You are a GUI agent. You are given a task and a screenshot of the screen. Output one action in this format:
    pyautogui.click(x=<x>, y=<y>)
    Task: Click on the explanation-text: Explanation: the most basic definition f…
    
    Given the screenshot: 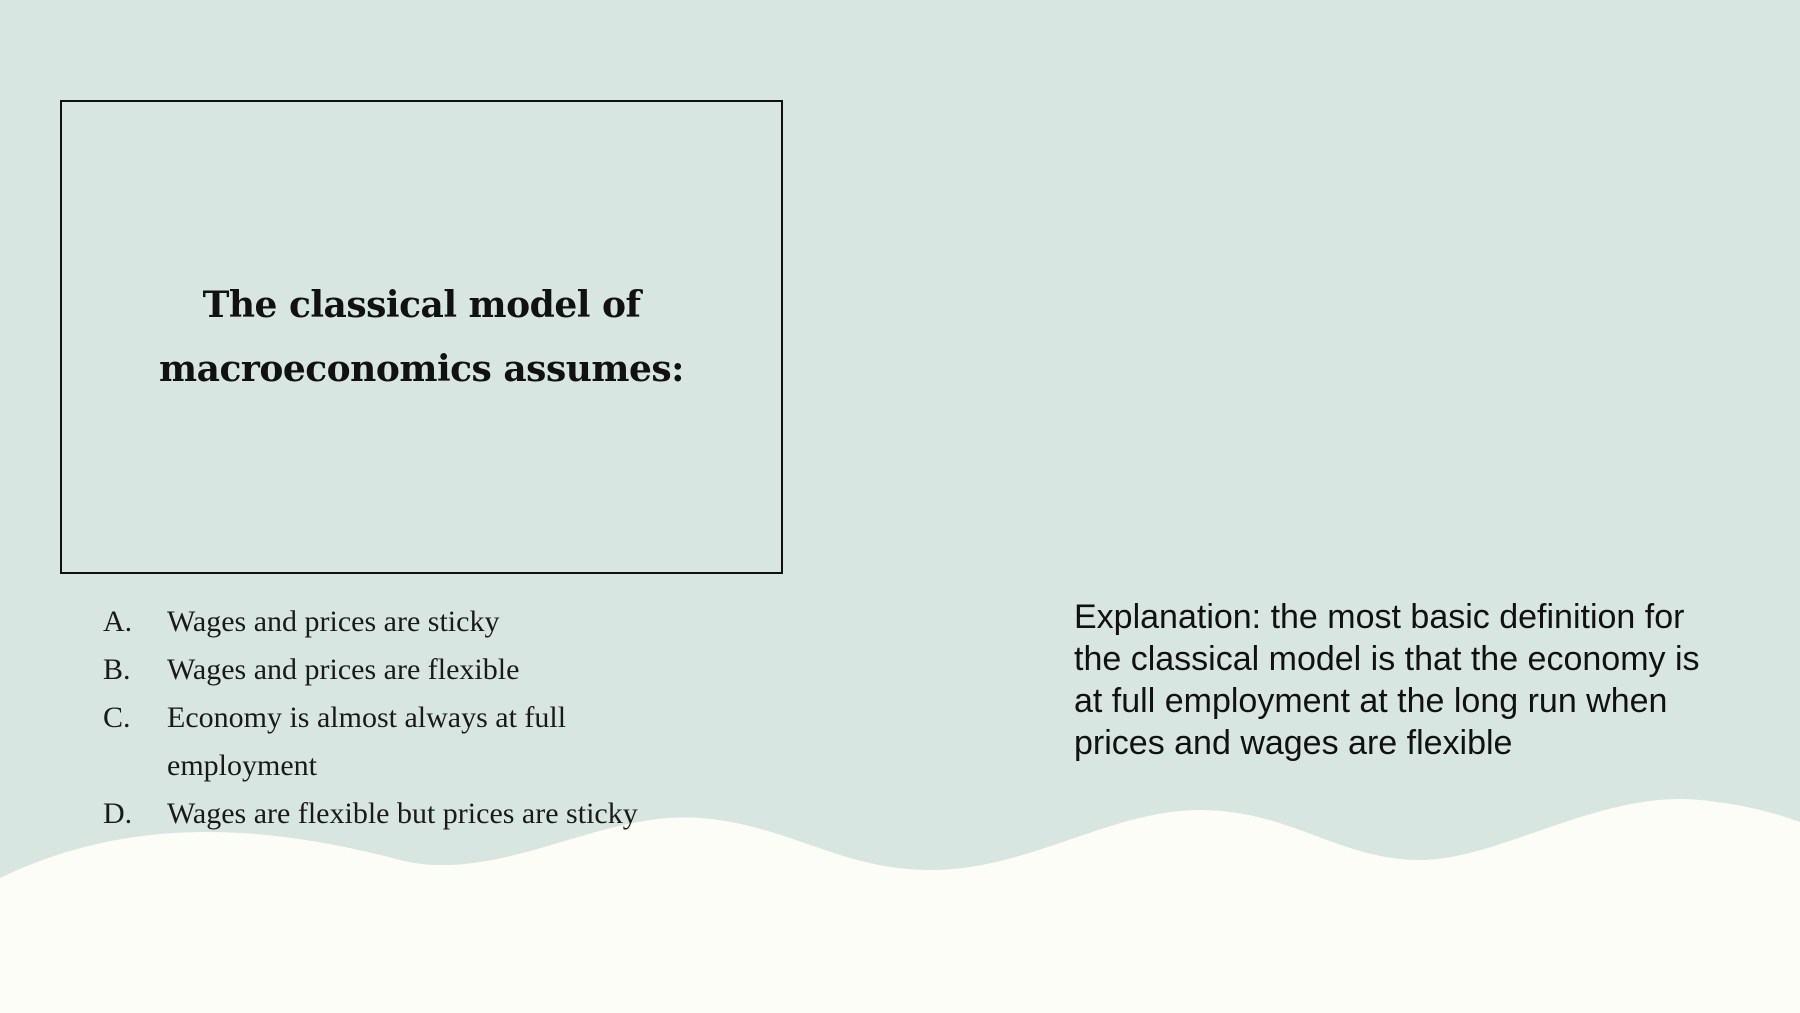 What is the action you would take?
    pyautogui.click(x=1387, y=680)
    